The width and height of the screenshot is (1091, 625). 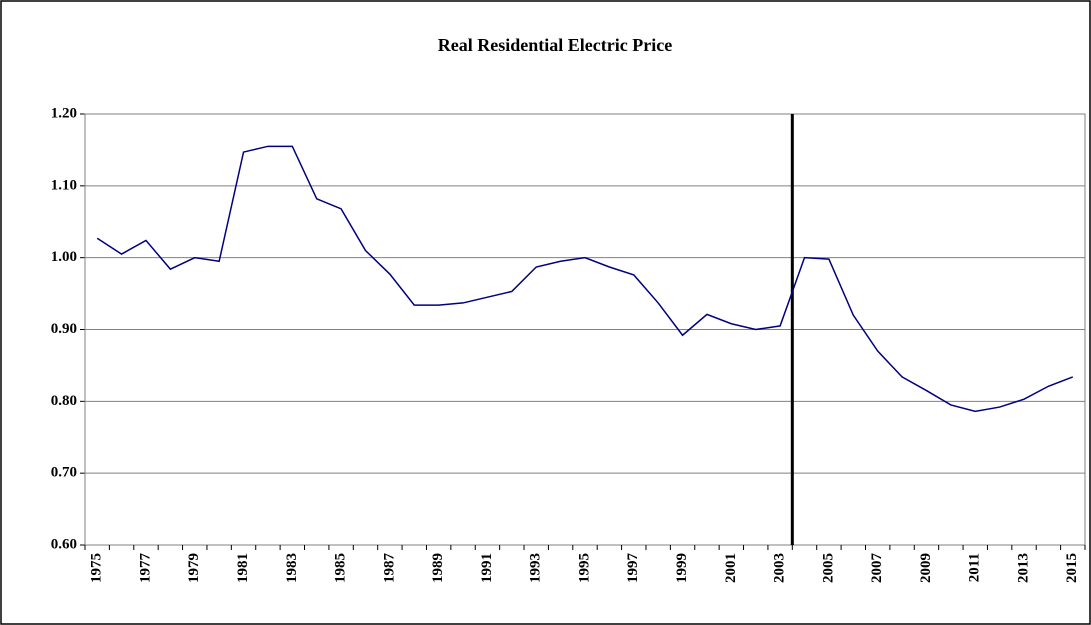 What do you see at coordinates (1072, 568) in the screenshot?
I see `x-tick-label: 2015` at bounding box center [1072, 568].